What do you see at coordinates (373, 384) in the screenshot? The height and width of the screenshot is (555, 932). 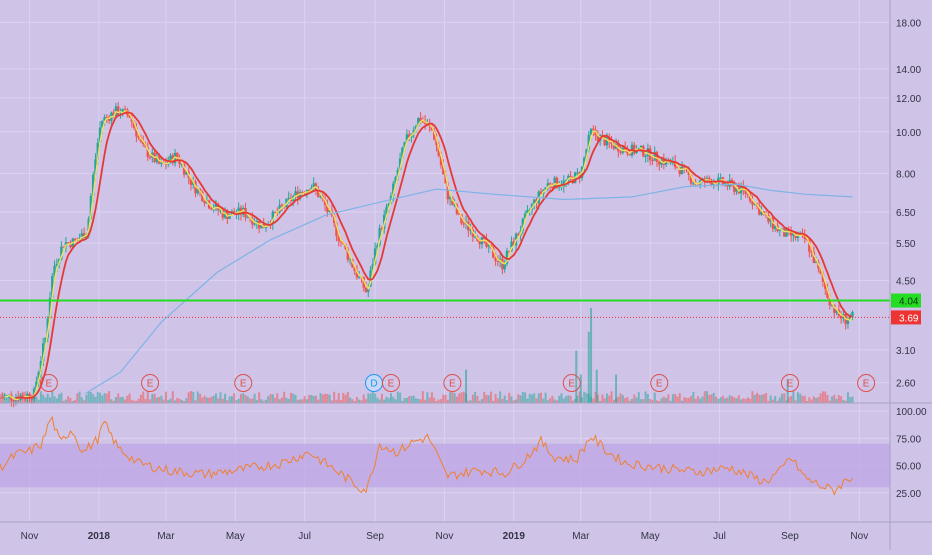 I see `event-marker-label: D` at bounding box center [373, 384].